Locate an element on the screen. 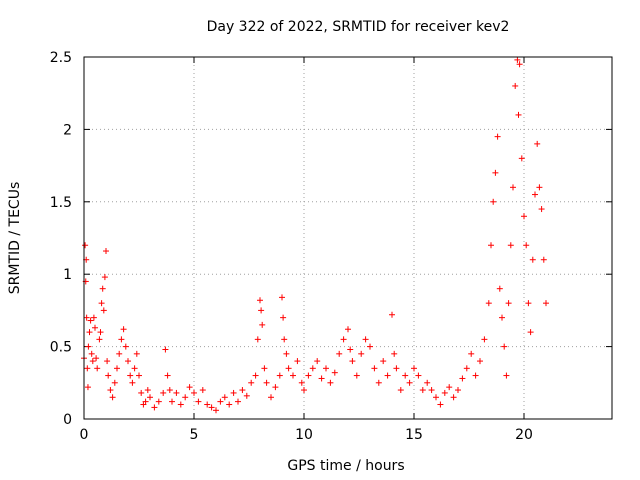 This screenshot has height=480, width=640. x-tick-label: 20 is located at coordinates (524, 435).